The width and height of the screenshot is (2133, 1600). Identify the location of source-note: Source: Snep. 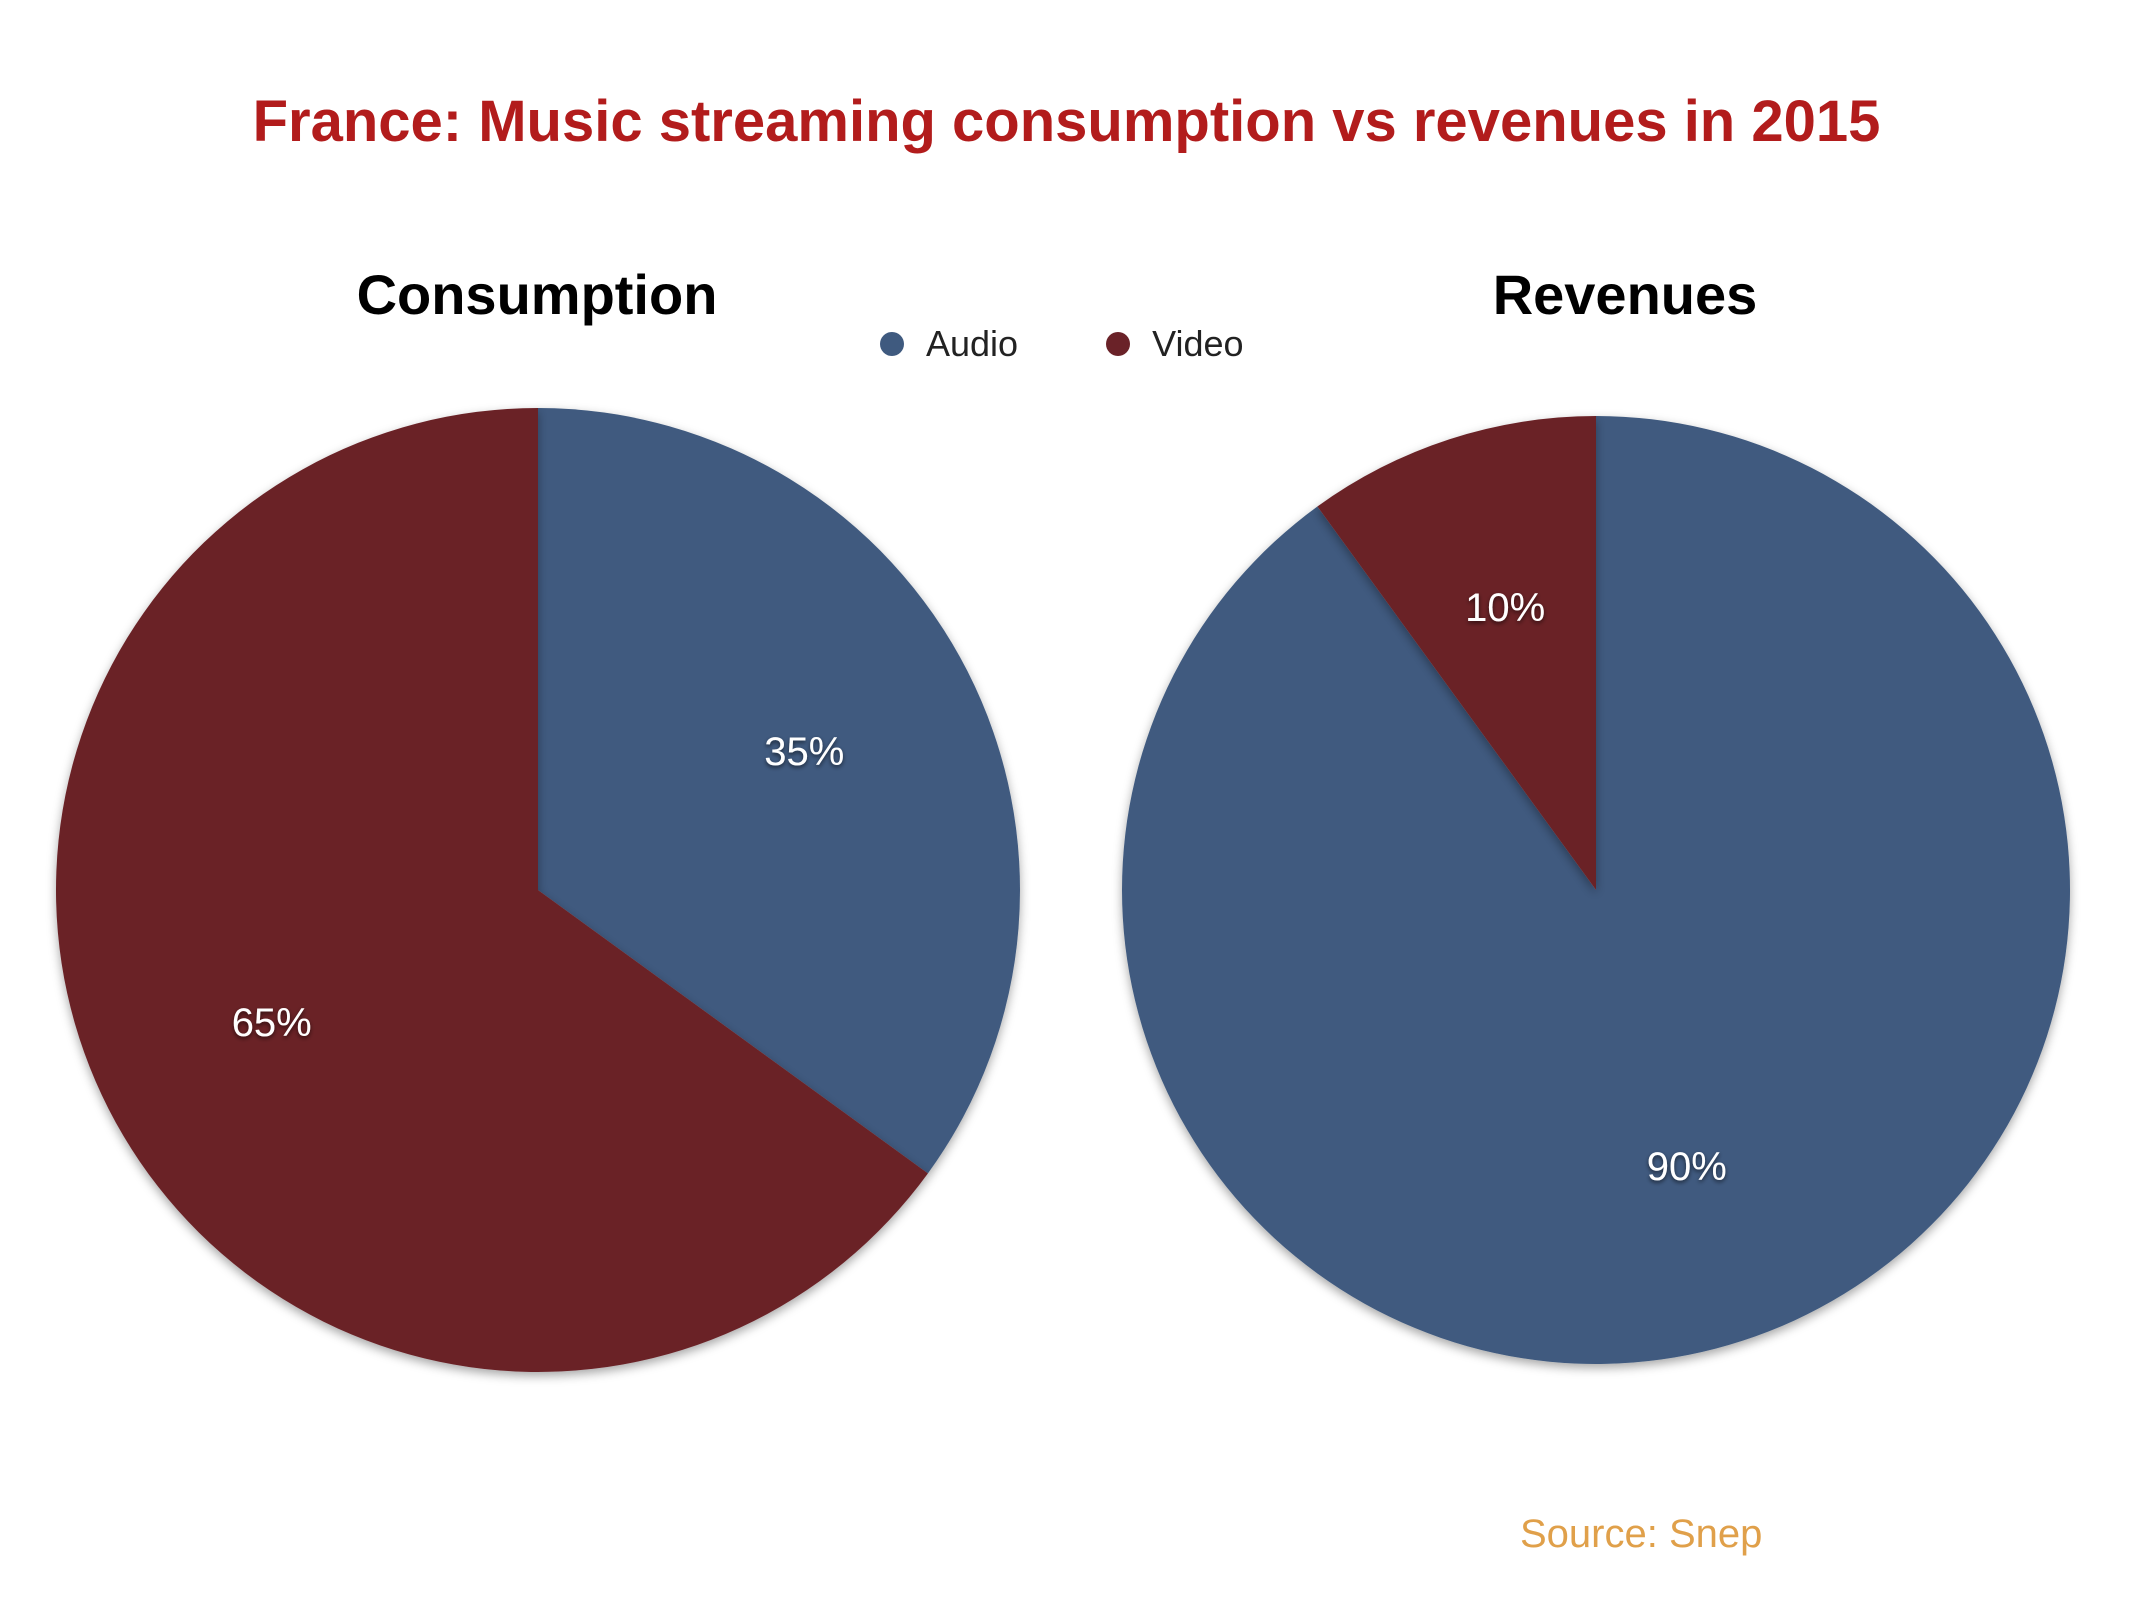
(1641, 1534).